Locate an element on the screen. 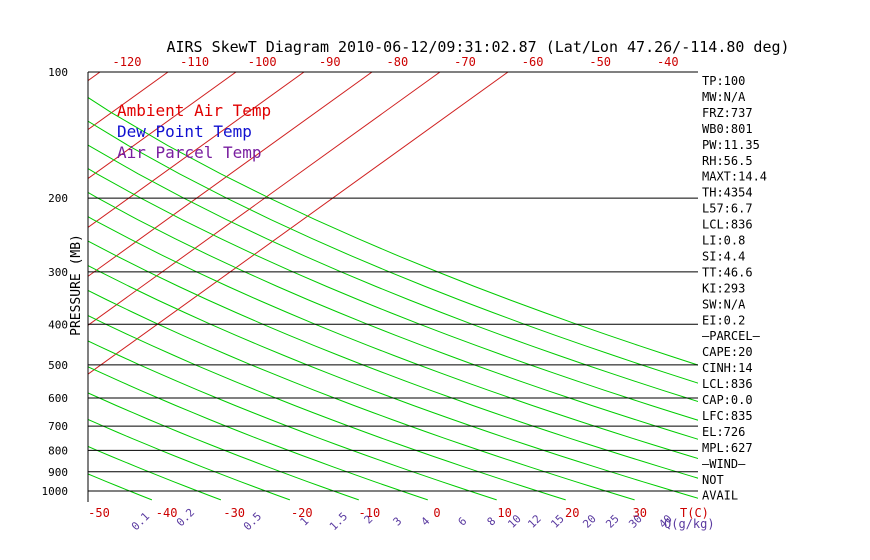 Image resolution: width=870 pixels, height=560 pixels. top-temp-tick-label: -40 is located at coordinates (668, 62).